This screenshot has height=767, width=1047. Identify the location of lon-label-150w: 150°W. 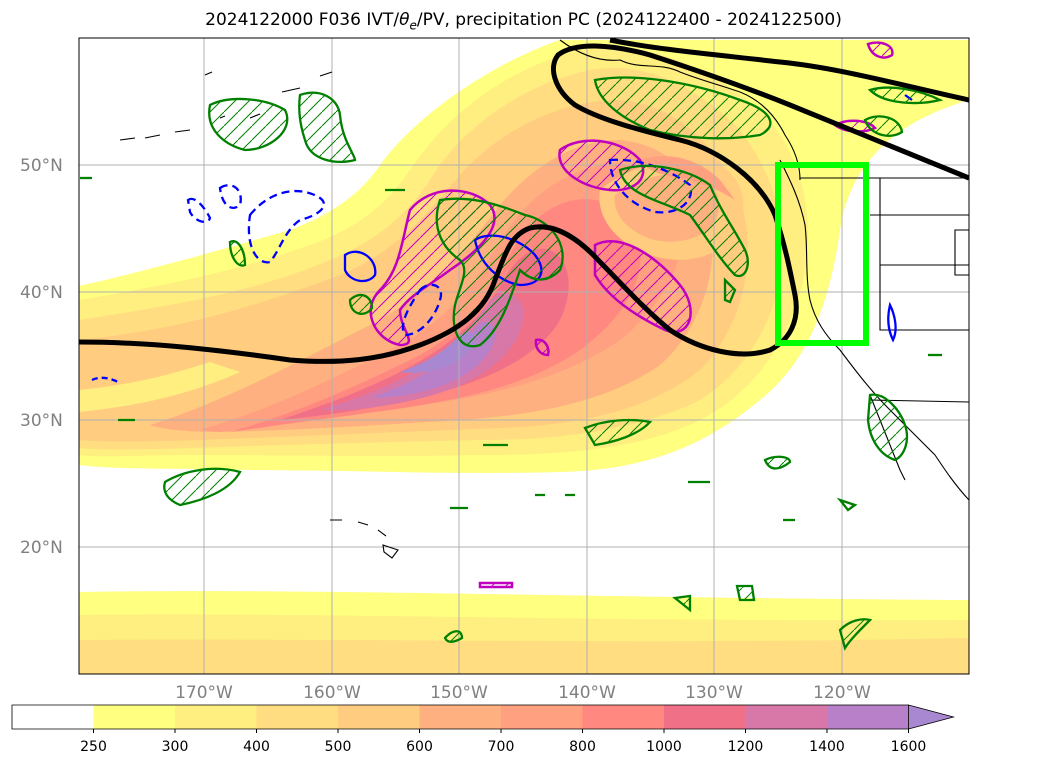
(459, 693).